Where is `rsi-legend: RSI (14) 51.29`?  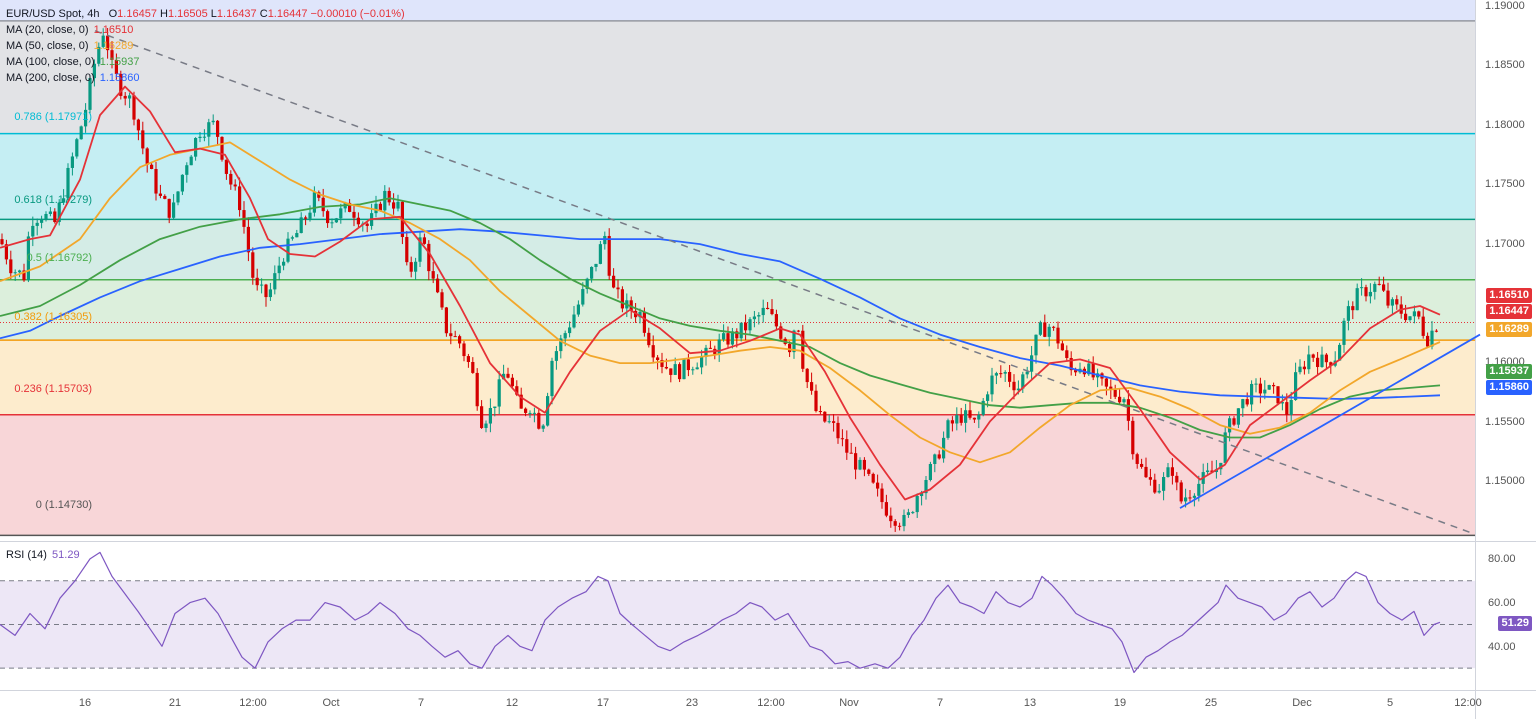
rsi-legend: RSI (14) 51.29 is located at coordinates (43, 555).